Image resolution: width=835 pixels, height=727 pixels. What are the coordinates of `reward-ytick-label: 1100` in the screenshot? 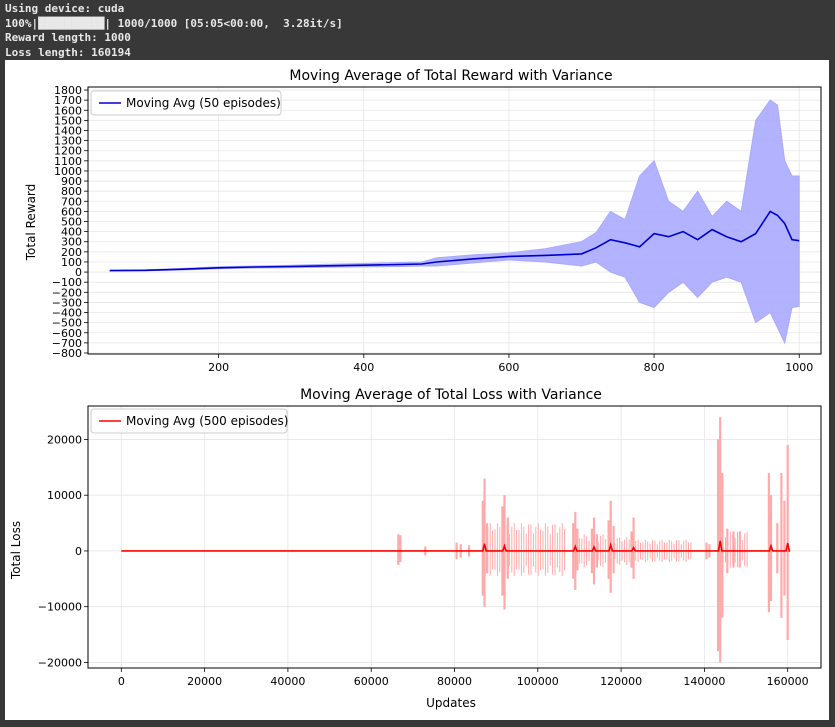 It's located at (68, 161).